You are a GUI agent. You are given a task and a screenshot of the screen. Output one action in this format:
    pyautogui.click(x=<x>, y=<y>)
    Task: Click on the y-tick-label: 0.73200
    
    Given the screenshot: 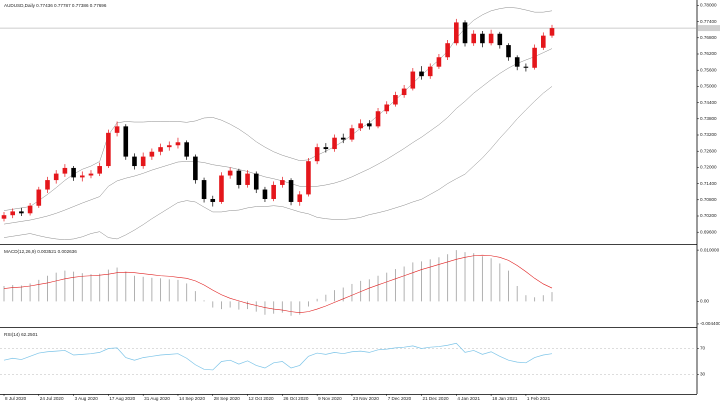 What is the action you would take?
    pyautogui.click(x=708, y=134)
    